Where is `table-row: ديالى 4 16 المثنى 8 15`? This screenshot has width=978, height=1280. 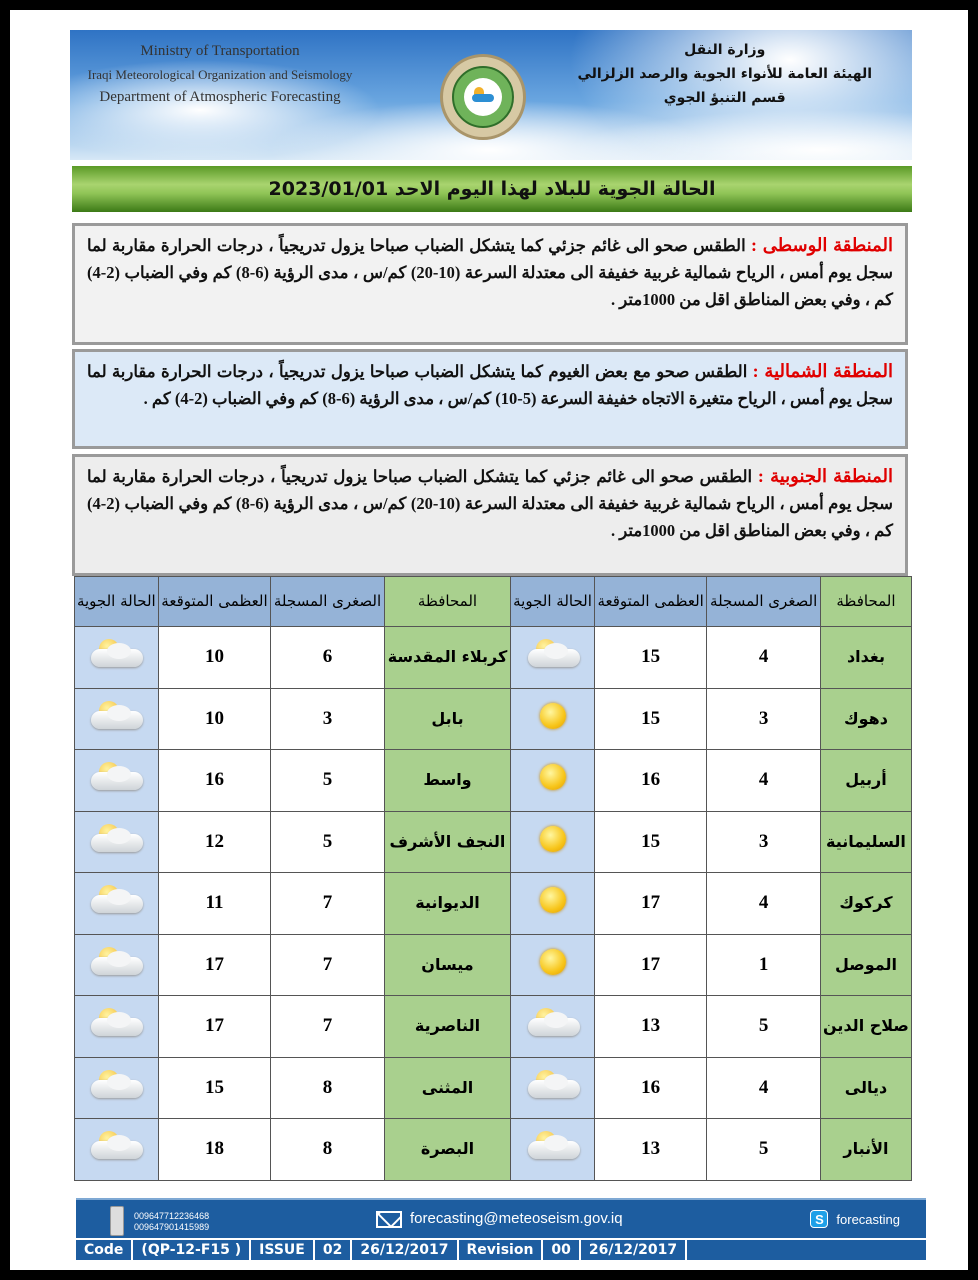
table-row: ديالى 4 16 المثنى 8 15 is located at coordinates (493, 1087).